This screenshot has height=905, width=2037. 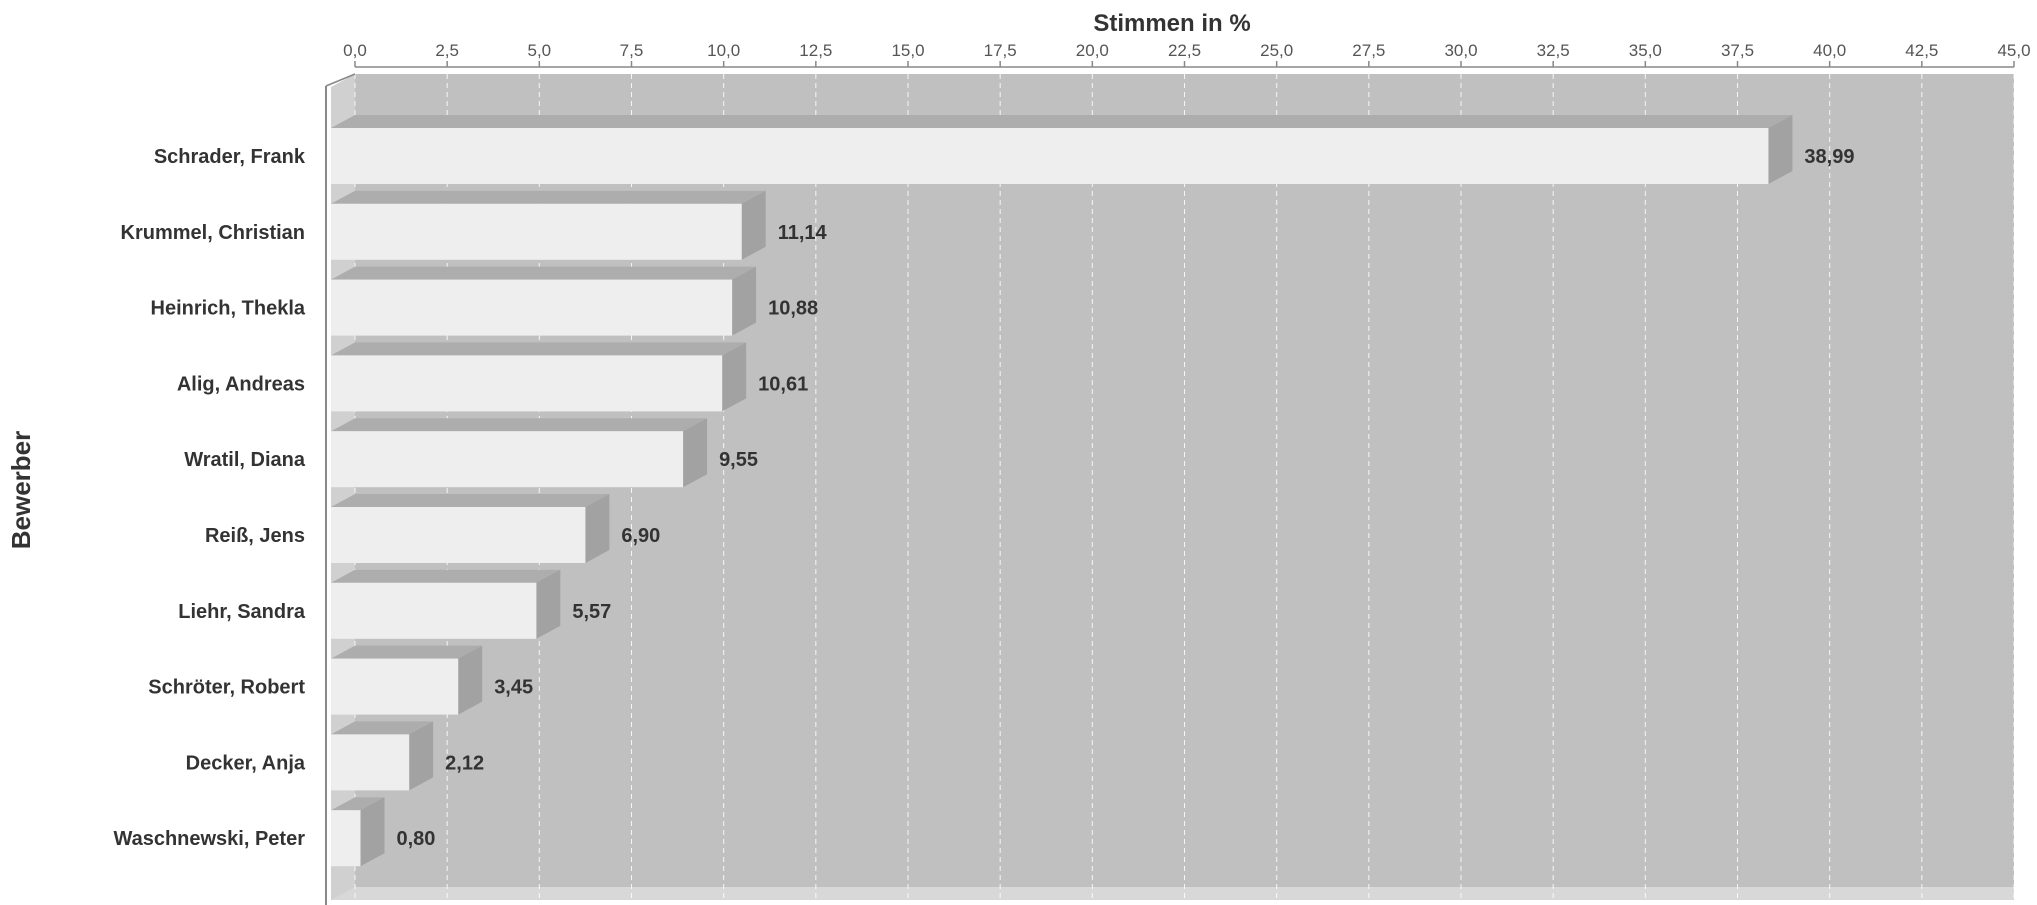 What do you see at coordinates (783, 384) in the screenshot?
I see `bar-value-label: 10,61` at bounding box center [783, 384].